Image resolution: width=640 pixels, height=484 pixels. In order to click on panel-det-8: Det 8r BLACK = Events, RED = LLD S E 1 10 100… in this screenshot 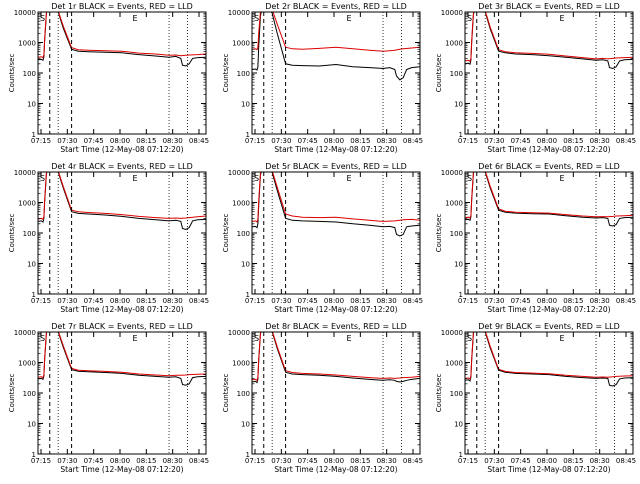, I will do `click(322, 398)`.